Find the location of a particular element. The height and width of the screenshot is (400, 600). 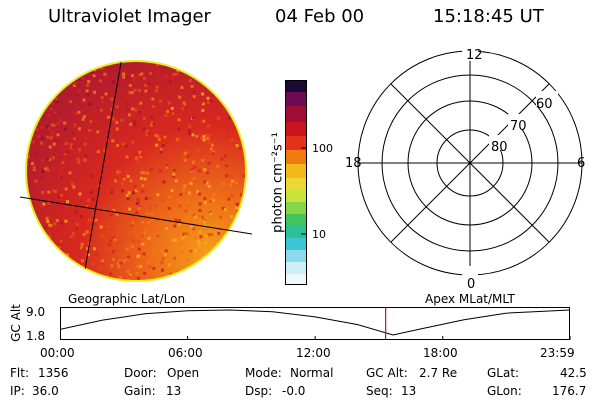

mode-value: Normal is located at coordinates (312, 373).